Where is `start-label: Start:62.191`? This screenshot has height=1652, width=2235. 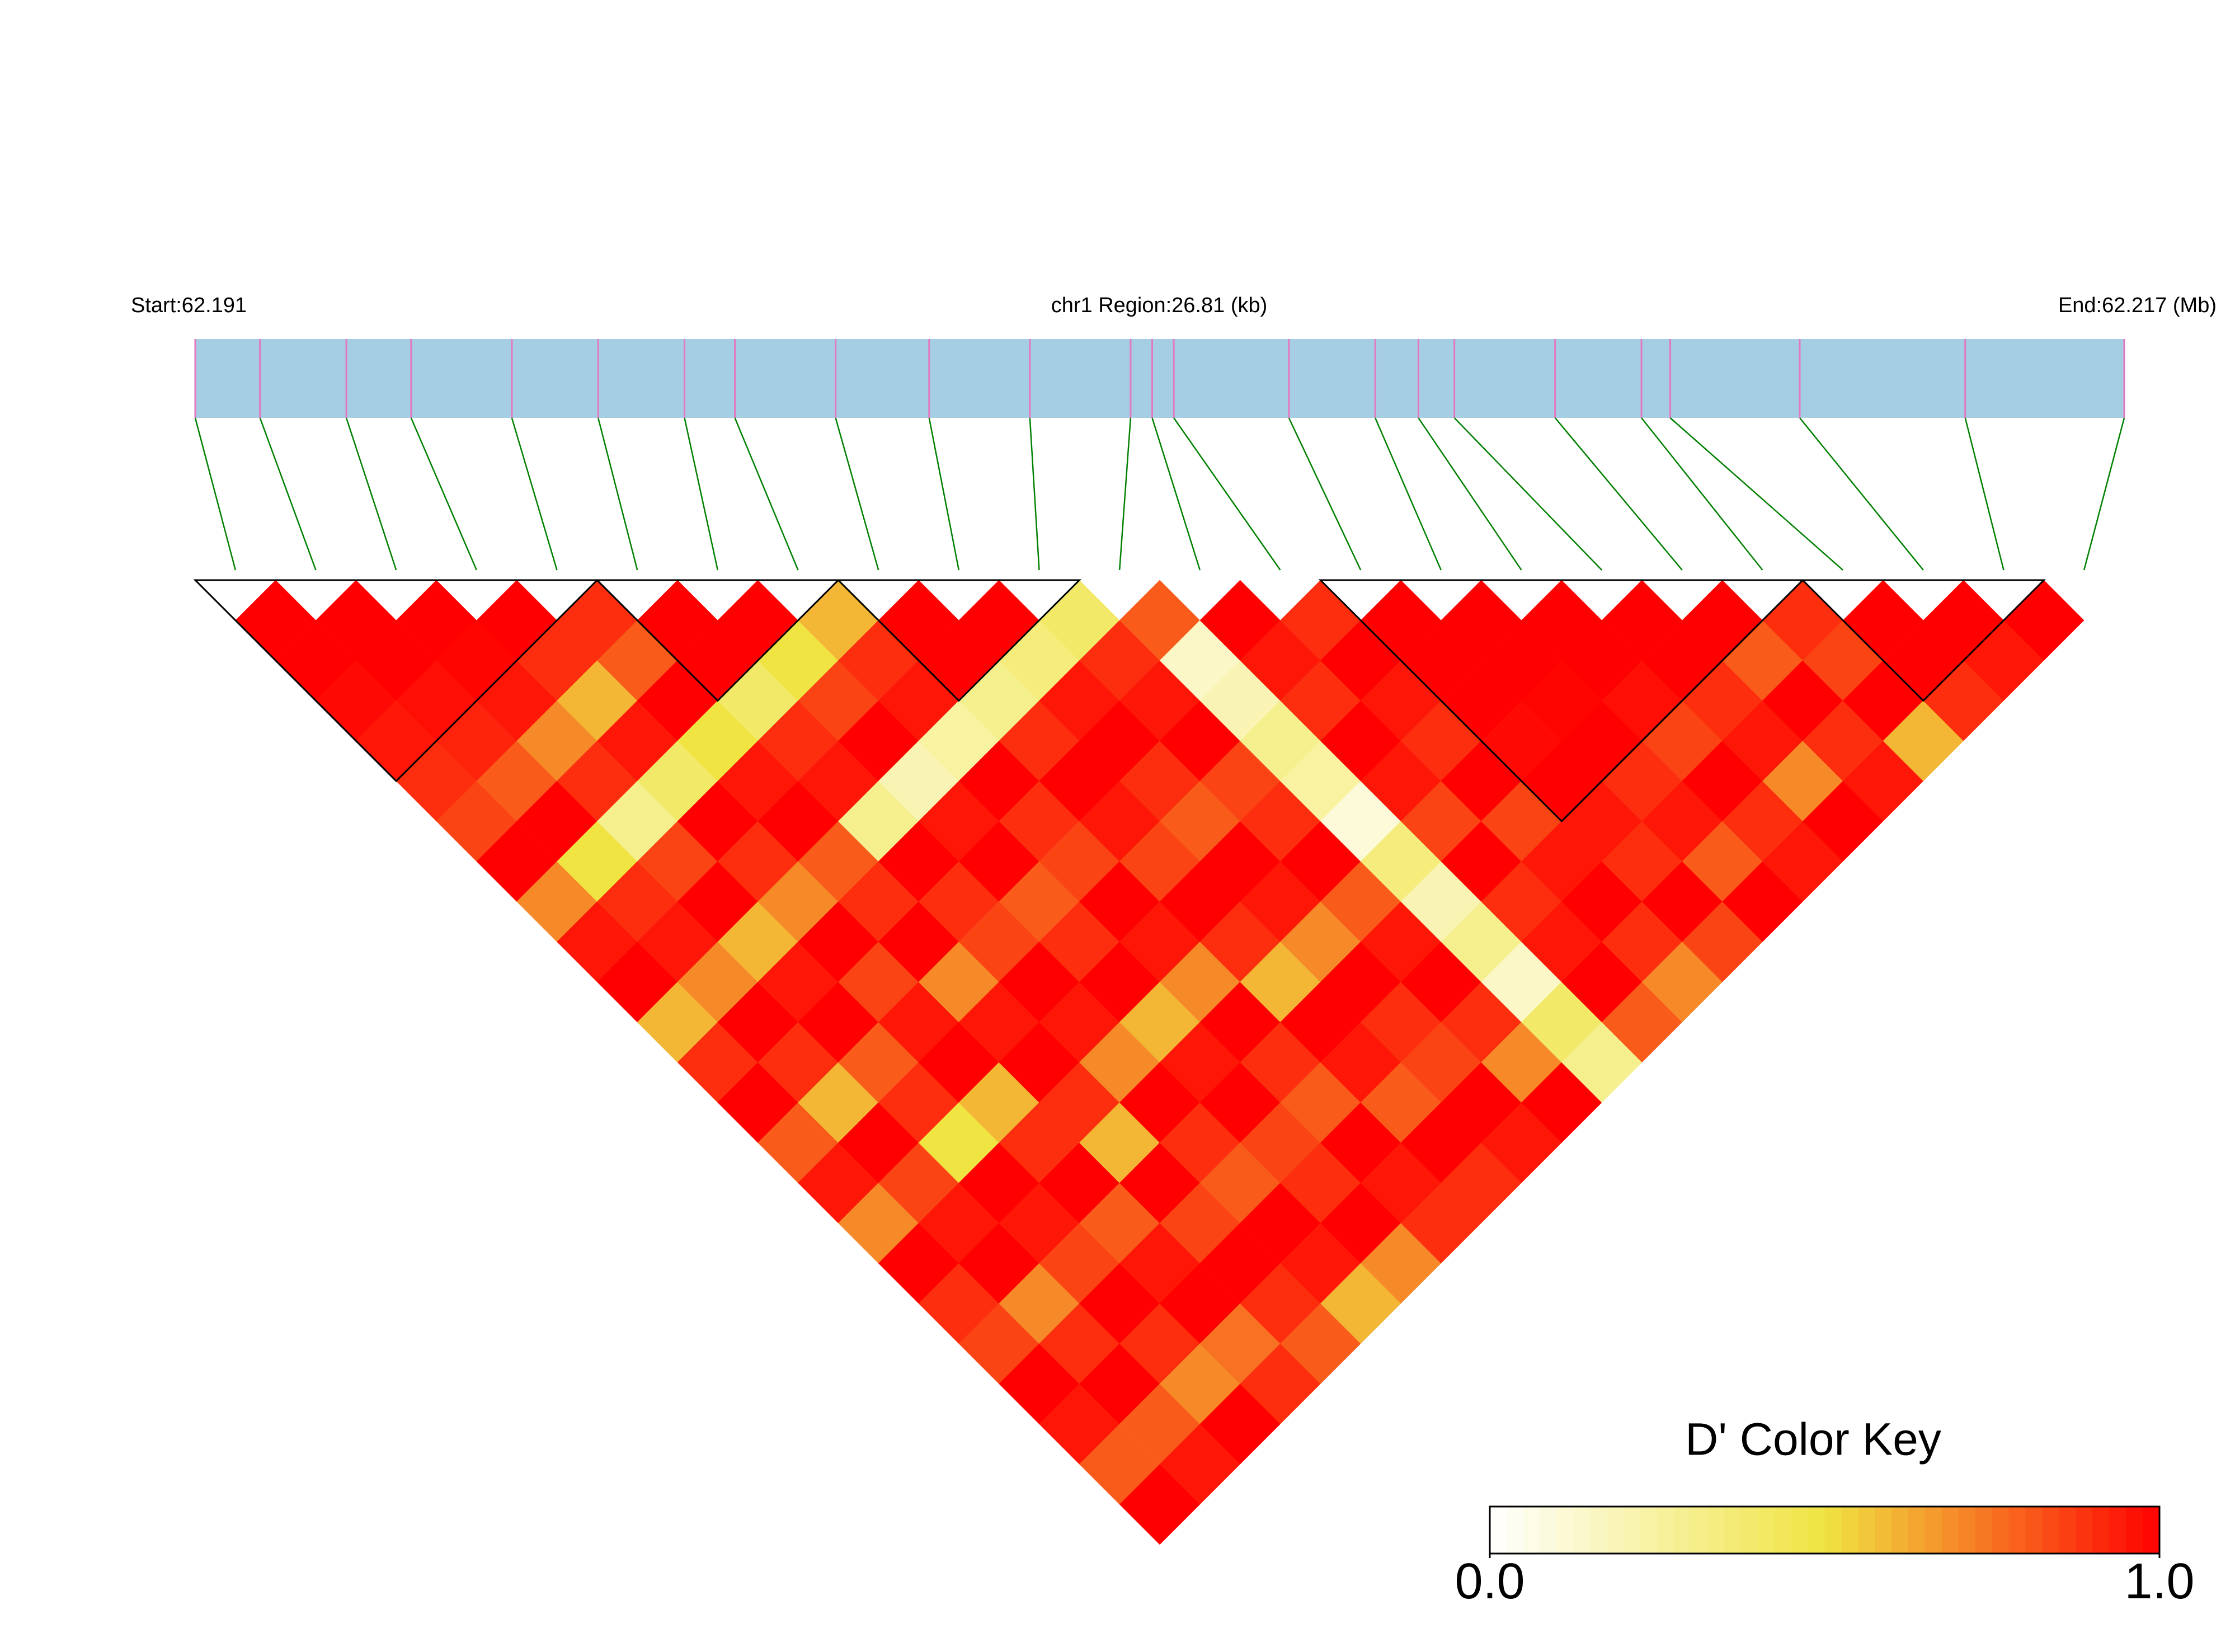 start-label: Start:62.191 is located at coordinates (189, 306).